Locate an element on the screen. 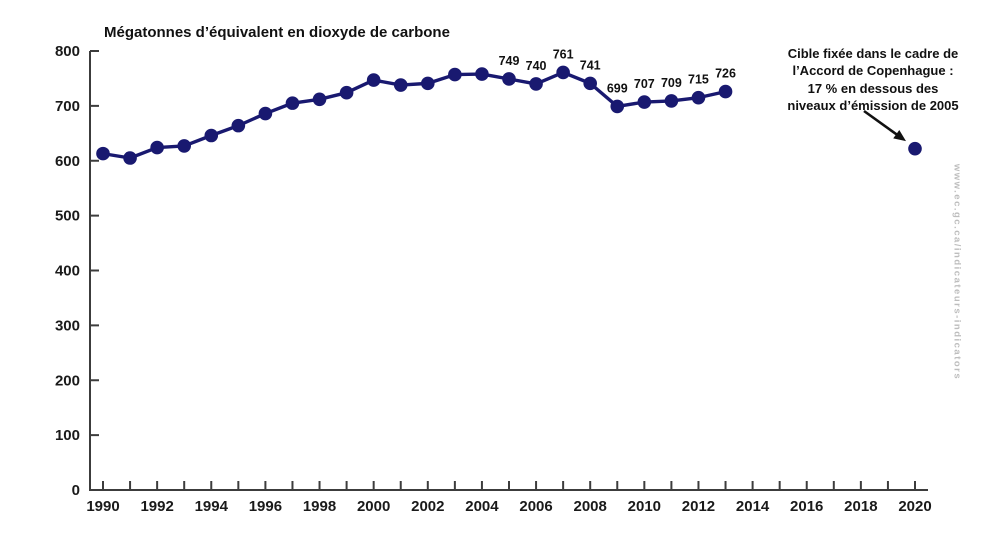 This screenshot has height=550, width=1000. x-tick-label: 2010 is located at coordinates (644, 506).